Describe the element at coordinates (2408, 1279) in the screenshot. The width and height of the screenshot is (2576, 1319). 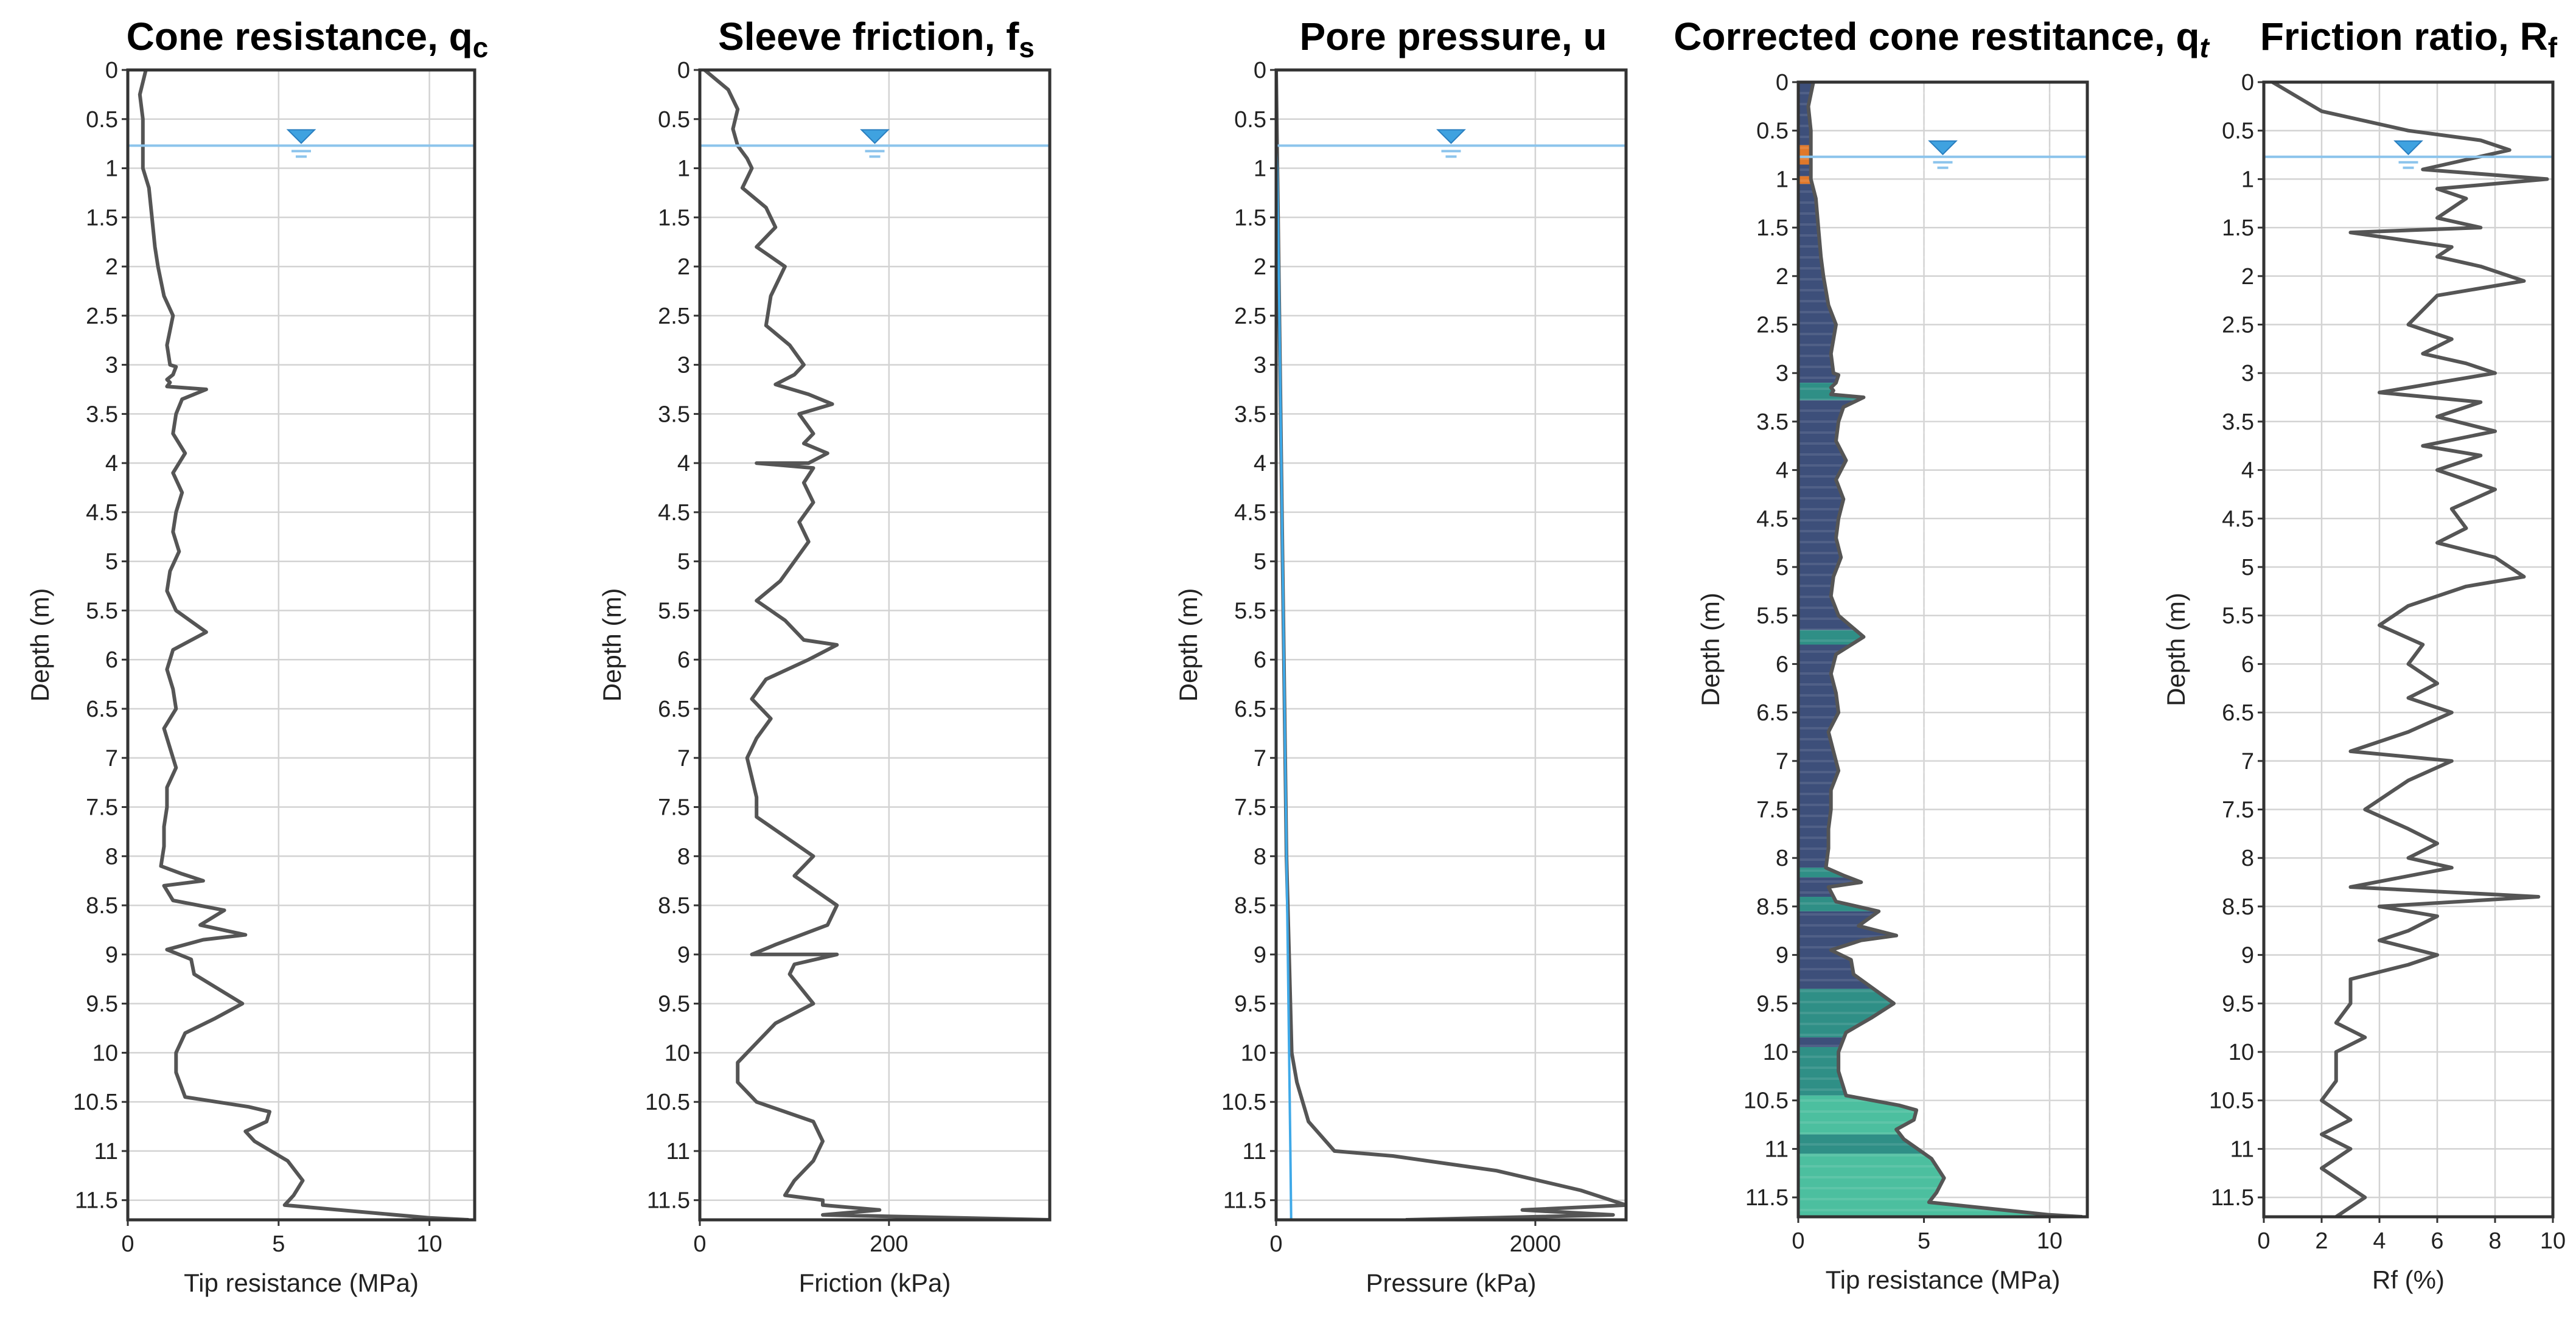
I see `x-axis-label: Rf (%)` at that location.